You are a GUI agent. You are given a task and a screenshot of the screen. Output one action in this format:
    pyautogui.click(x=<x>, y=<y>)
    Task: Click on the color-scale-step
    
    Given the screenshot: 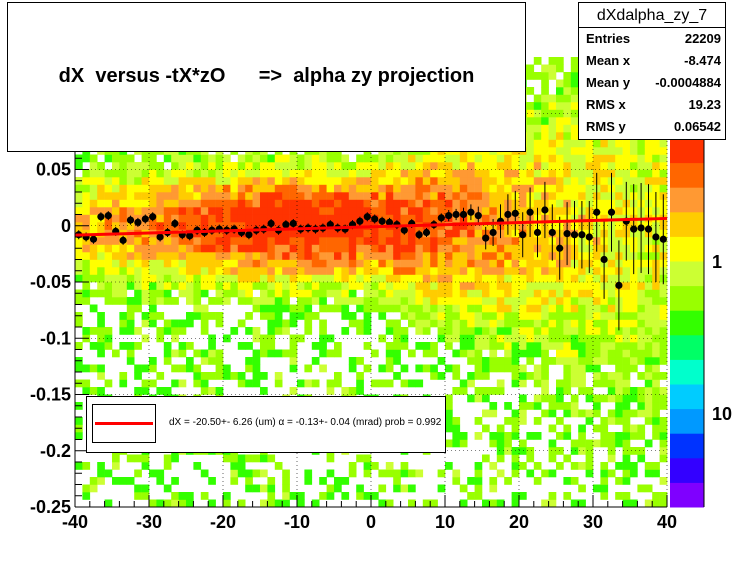 What is the action you would take?
    pyautogui.click(x=687, y=421)
    